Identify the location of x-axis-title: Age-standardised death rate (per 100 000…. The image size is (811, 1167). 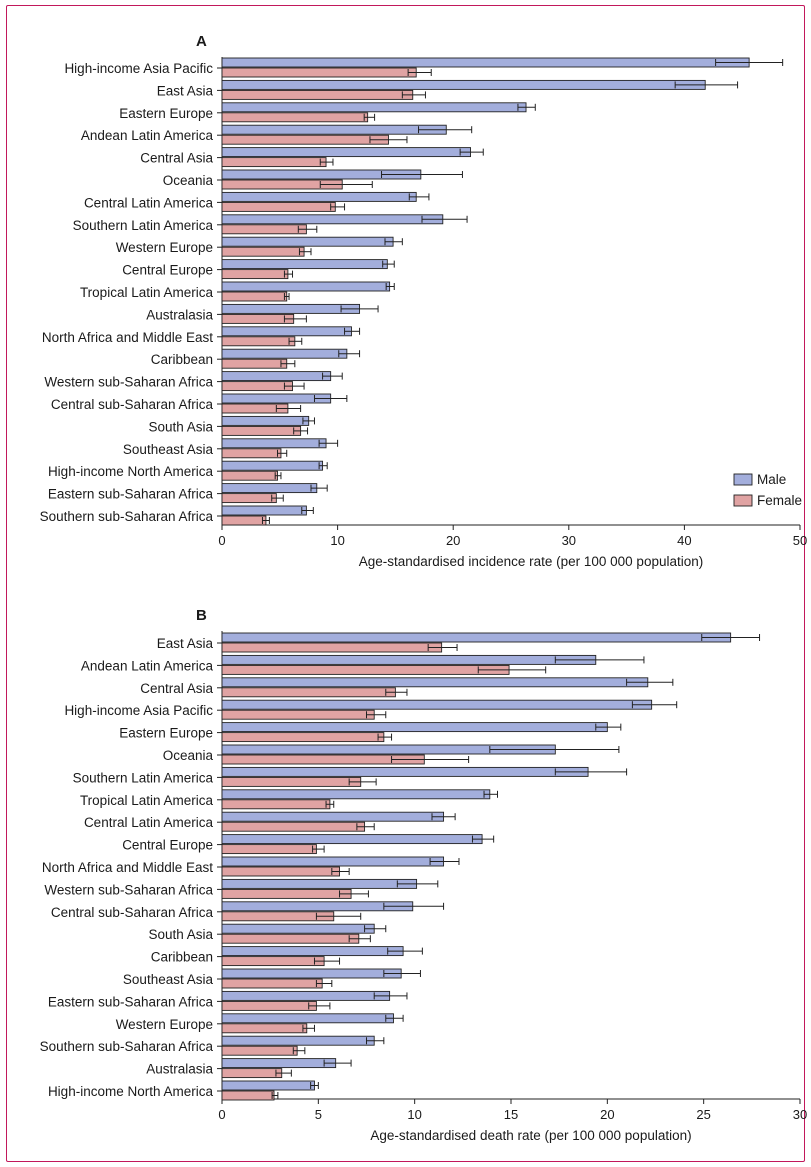
(530, 1135).